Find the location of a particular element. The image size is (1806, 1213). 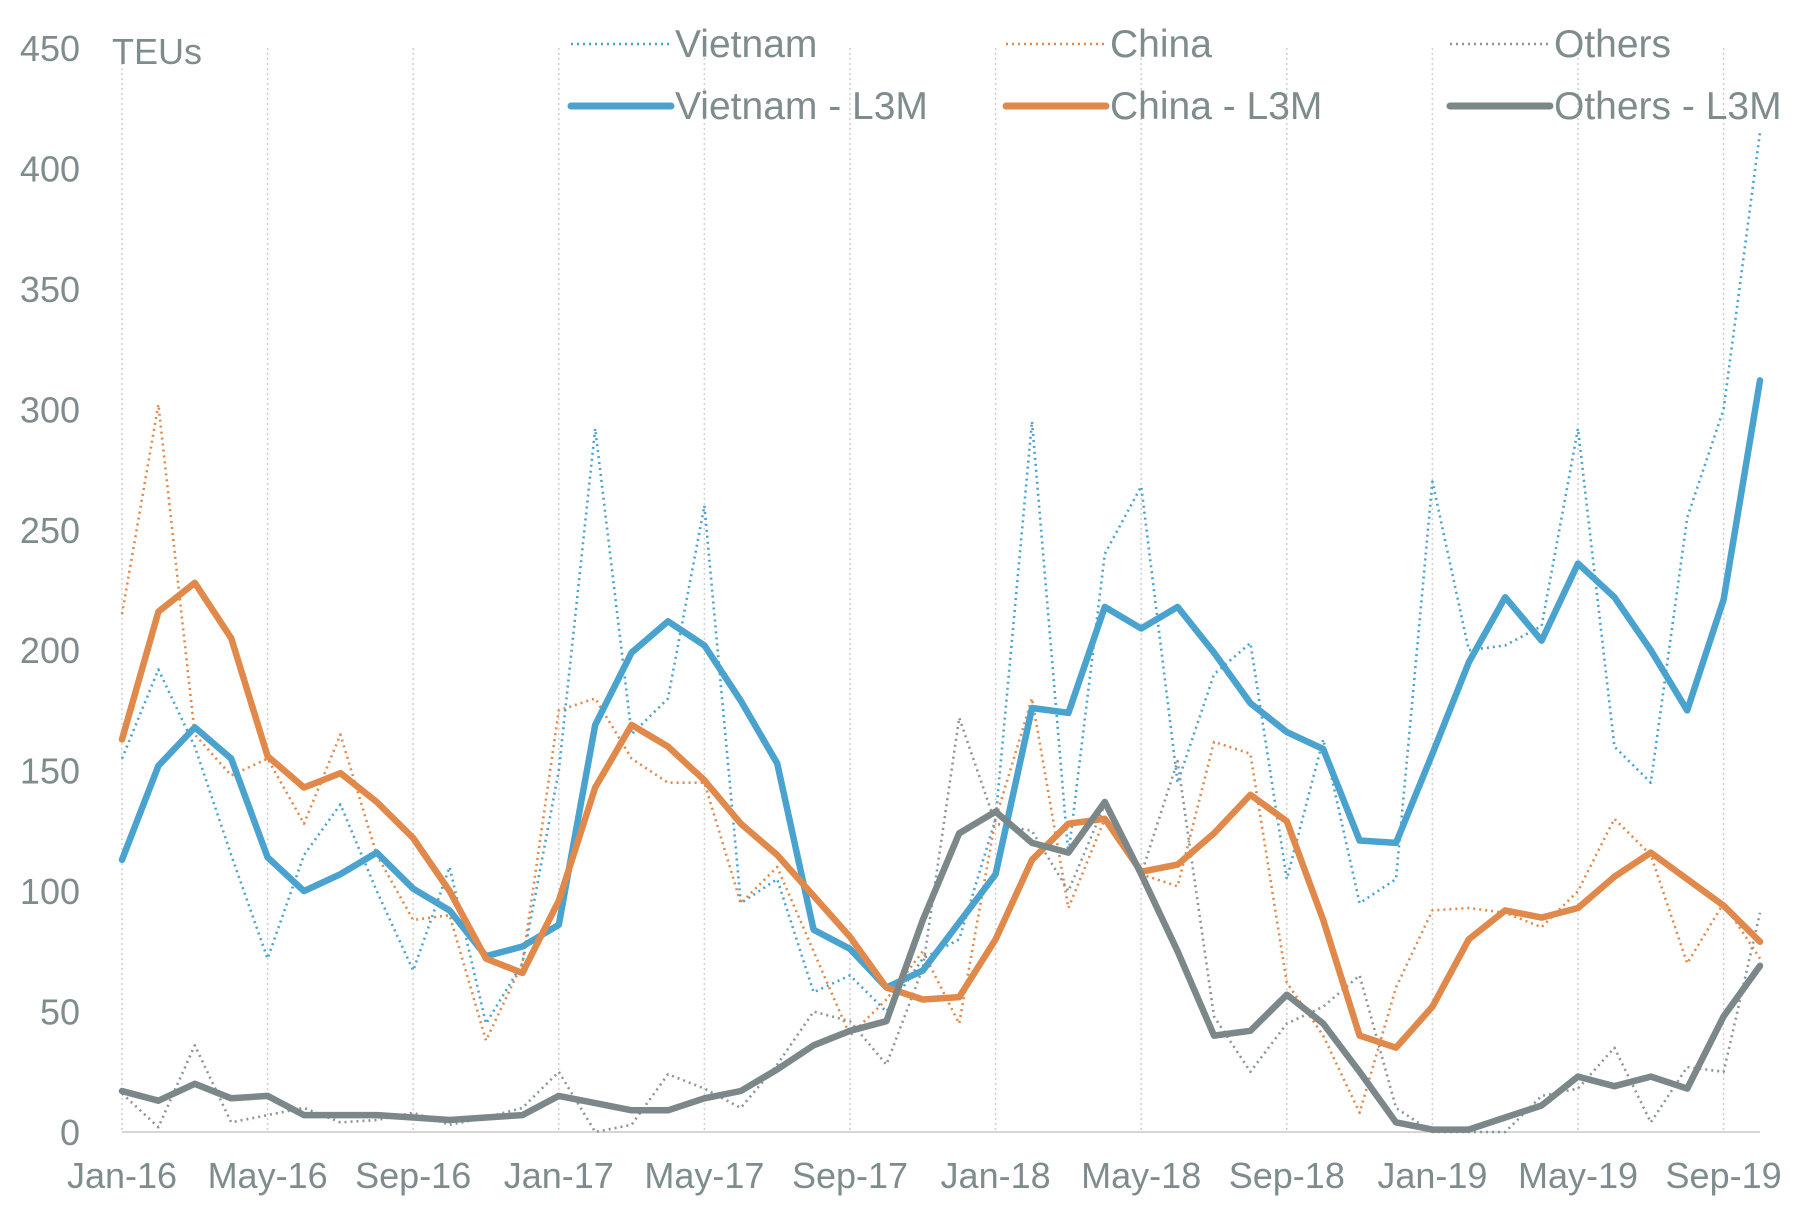

legend-label: Others - L3M is located at coordinates (1668, 106).